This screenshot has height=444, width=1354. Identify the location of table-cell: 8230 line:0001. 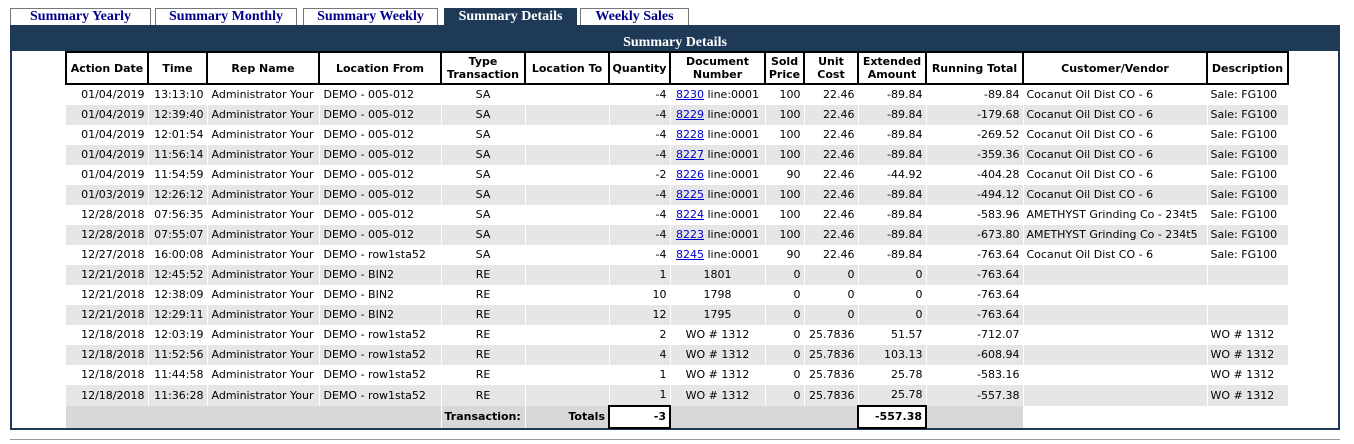
(718, 94).